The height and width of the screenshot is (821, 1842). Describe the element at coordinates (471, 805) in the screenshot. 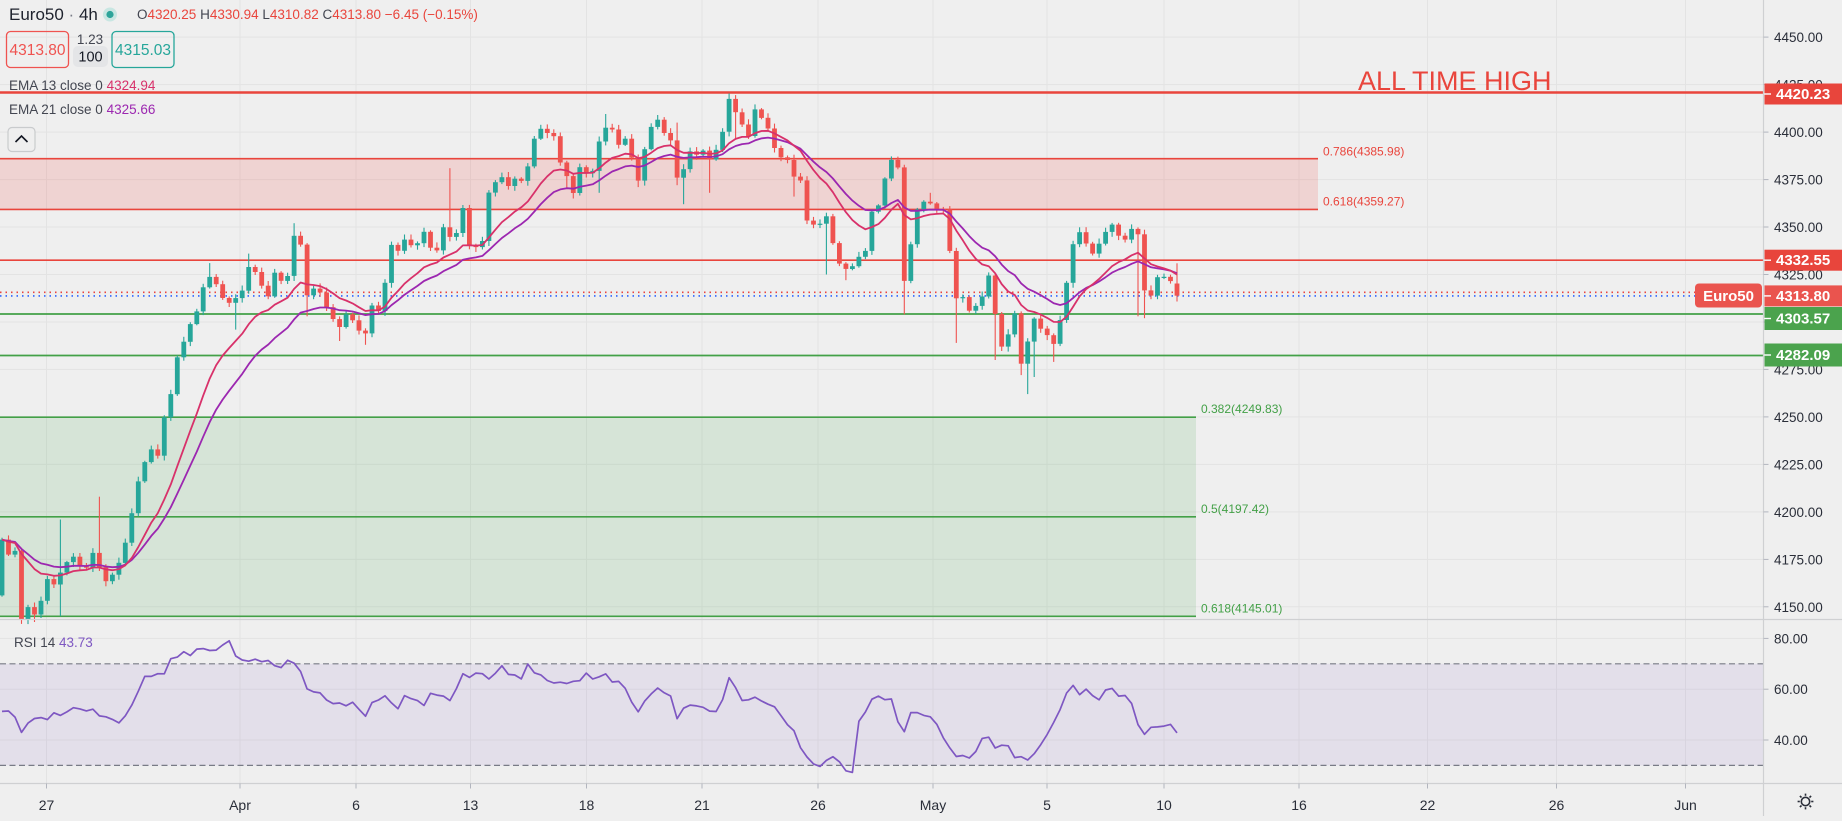

I see `svg-text: 13` at that location.